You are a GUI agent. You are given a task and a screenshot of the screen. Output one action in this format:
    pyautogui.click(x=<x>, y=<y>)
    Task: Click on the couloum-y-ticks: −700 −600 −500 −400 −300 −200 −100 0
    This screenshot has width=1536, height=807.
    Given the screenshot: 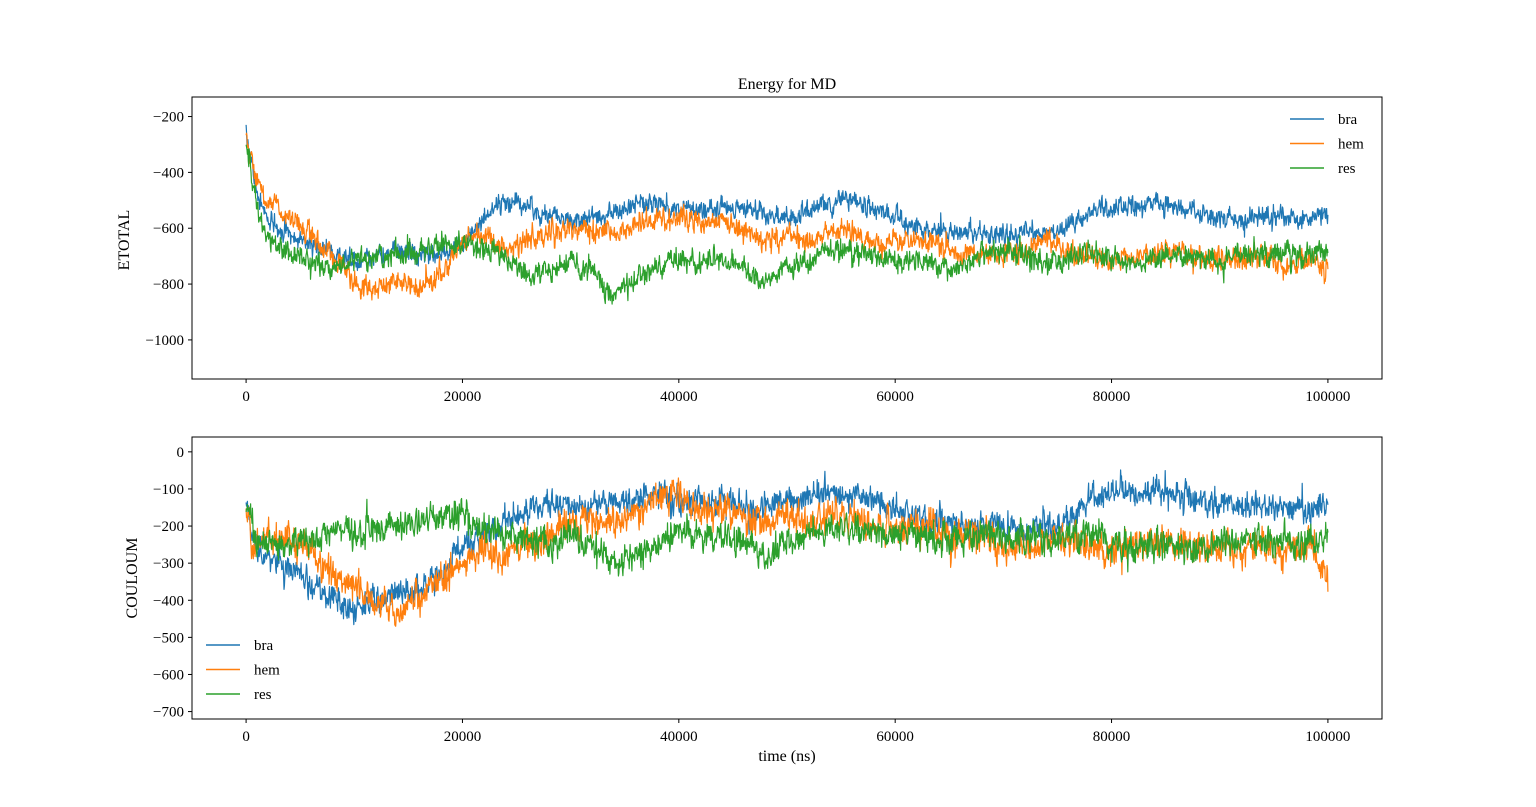 What is the action you would take?
    pyautogui.click(x=172, y=583)
    